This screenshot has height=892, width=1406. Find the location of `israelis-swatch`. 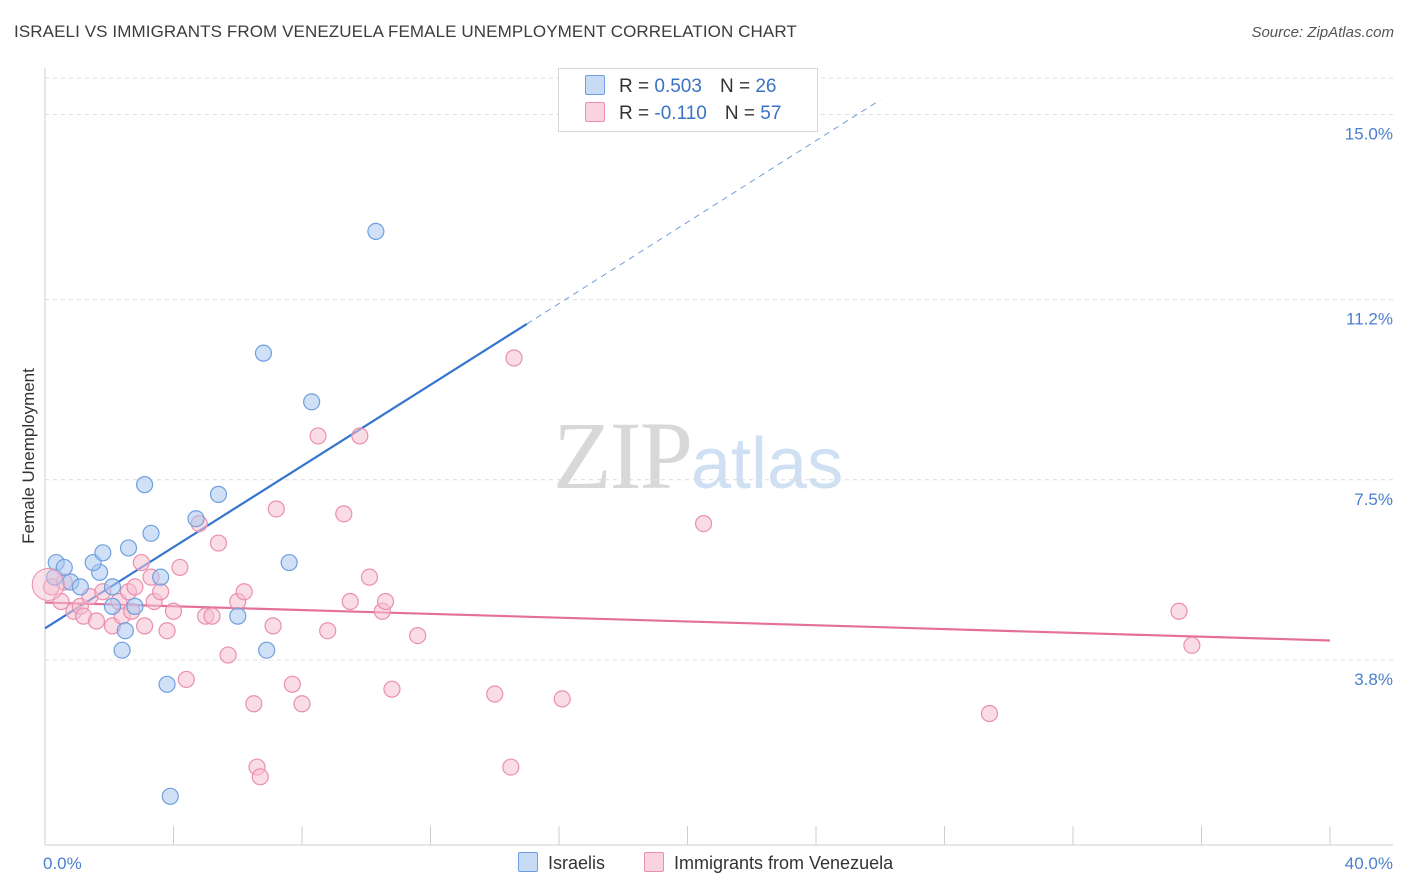

israelis-swatch is located at coordinates (595, 85).